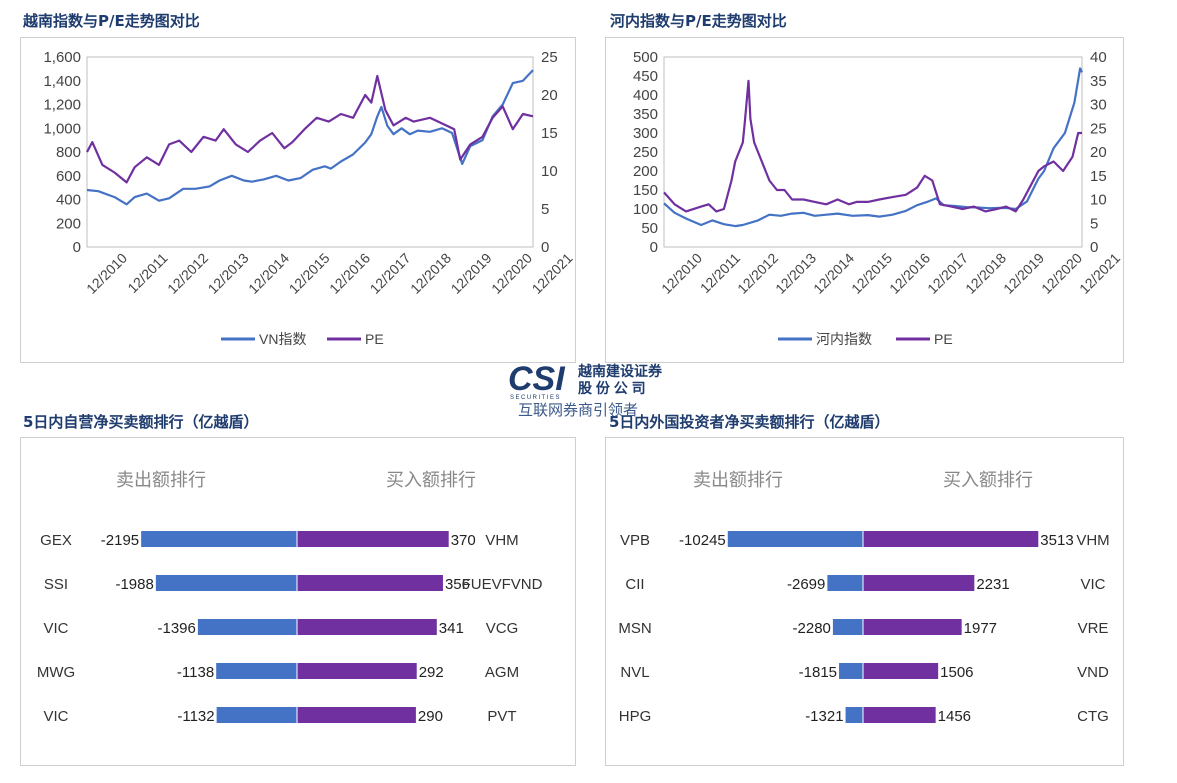 This screenshot has height=783, width=1177. I want to click on proprietary-sell-value: -1138, so click(195, 672).